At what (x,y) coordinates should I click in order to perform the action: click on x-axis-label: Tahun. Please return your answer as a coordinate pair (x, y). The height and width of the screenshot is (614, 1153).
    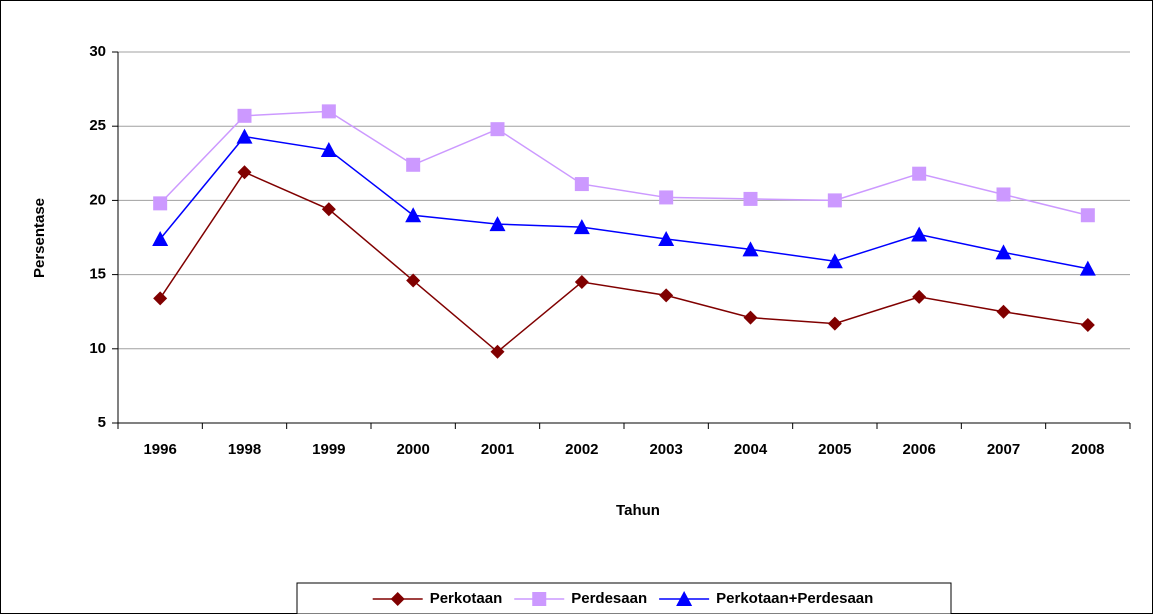
    Looking at the image, I should click on (638, 510).